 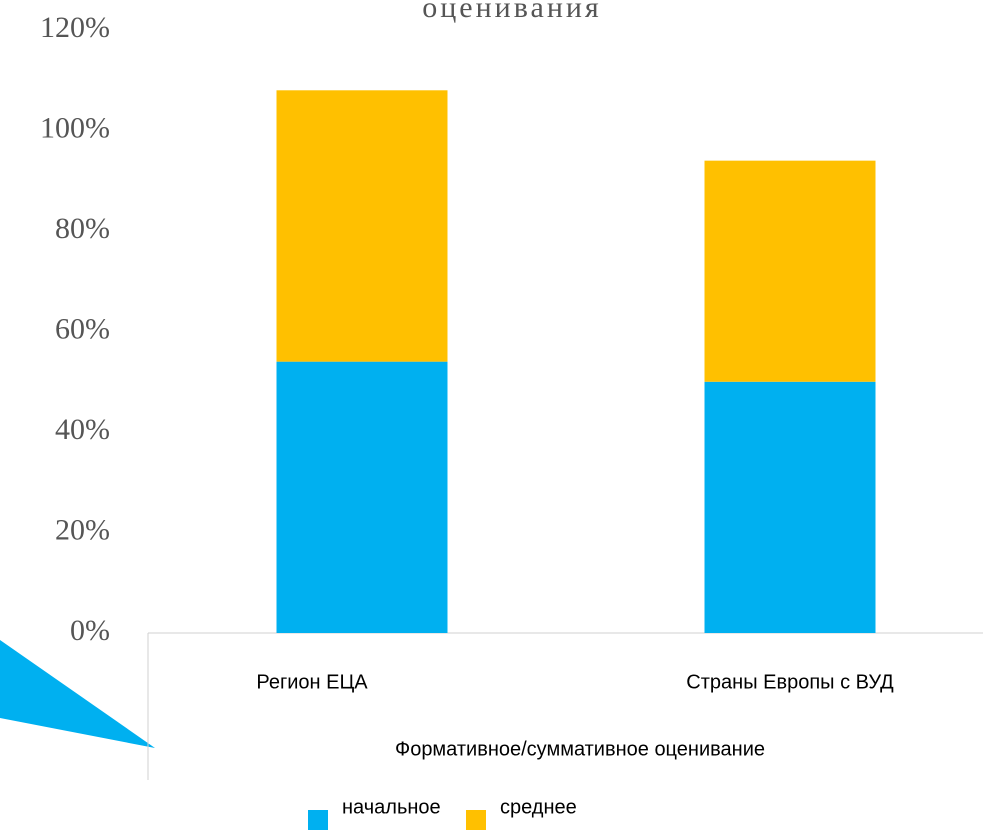 I want to click on x-tick-label: Регион ЕЦА, so click(x=312, y=682).